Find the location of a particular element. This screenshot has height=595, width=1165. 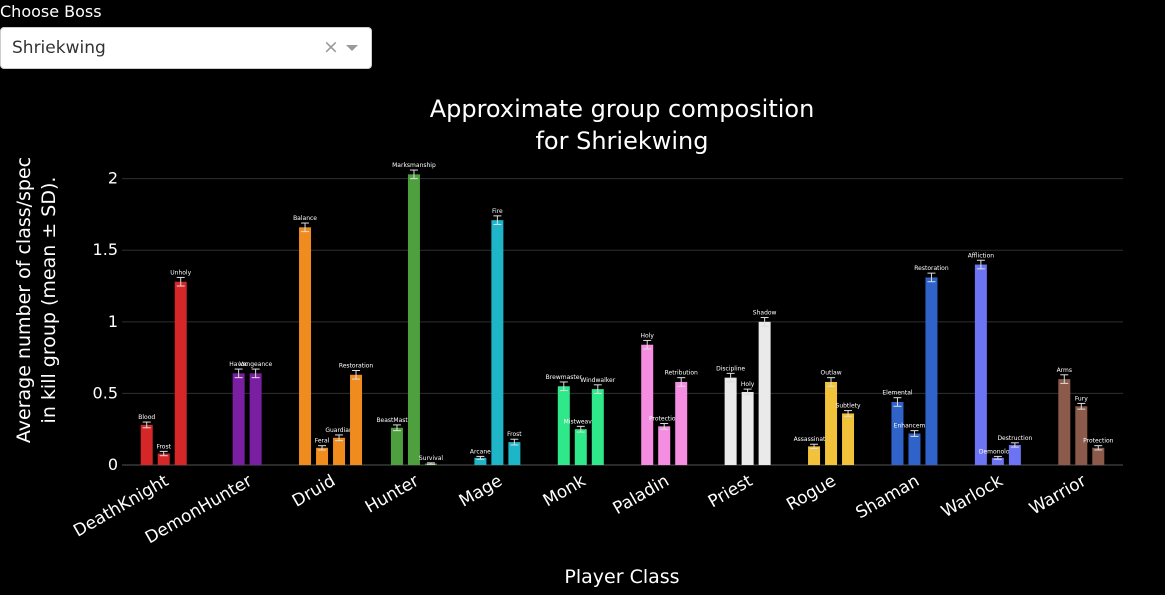

x-tick-label: Monk is located at coordinates (565, 491).